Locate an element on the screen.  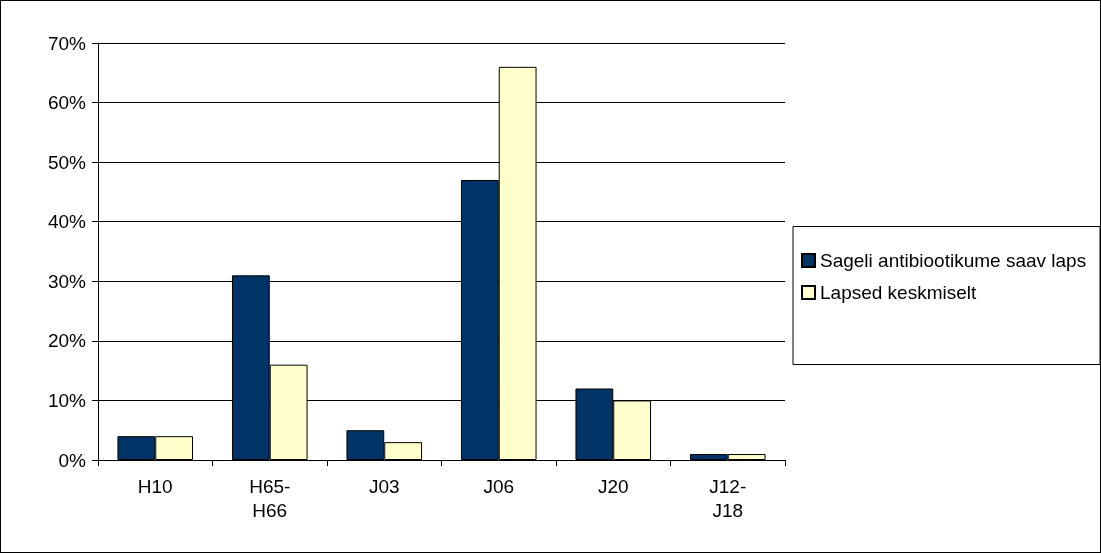
y-tick-label: 20% is located at coordinates (67, 341).